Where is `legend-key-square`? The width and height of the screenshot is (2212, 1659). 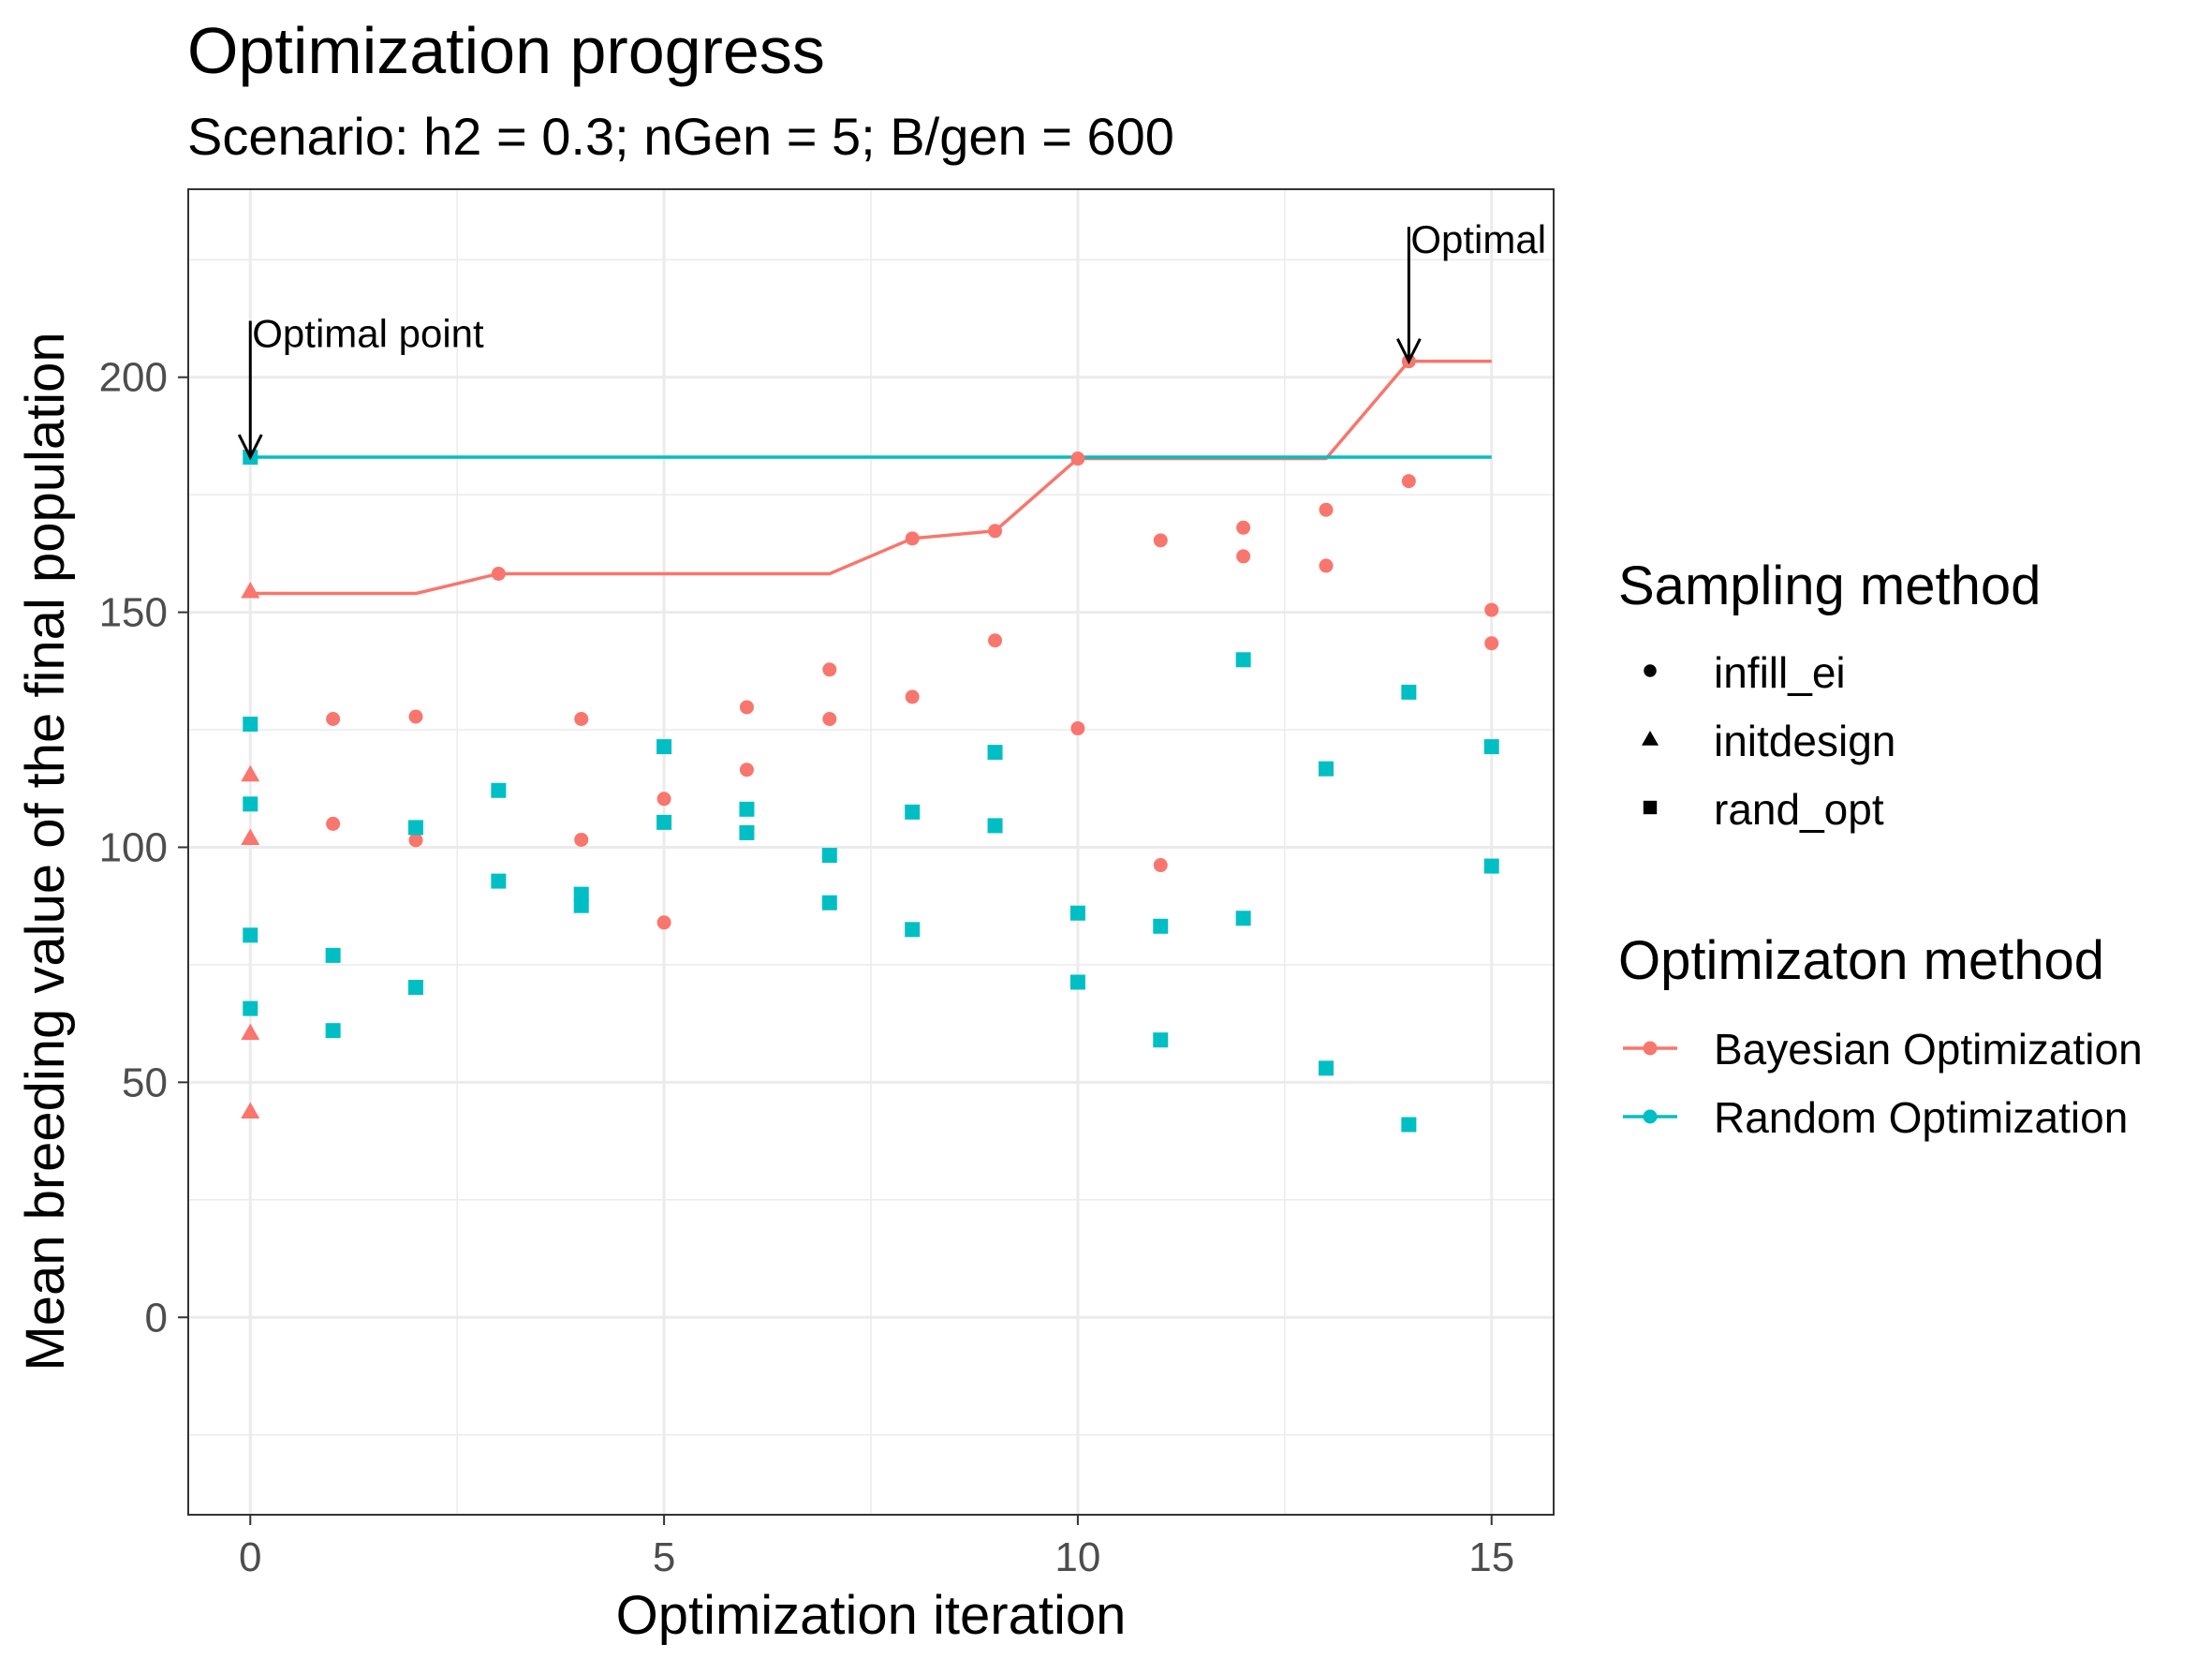
legend-key-square is located at coordinates (1650, 807).